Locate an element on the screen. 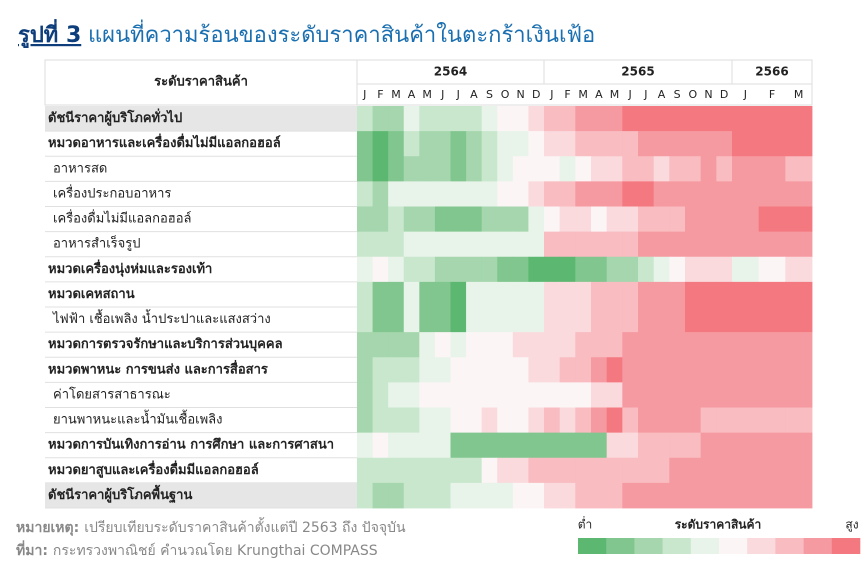 The width and height of the screenshot is (862, 575). row-label: อาหารสำเร็จรูป is located at coordinates (96, 243).